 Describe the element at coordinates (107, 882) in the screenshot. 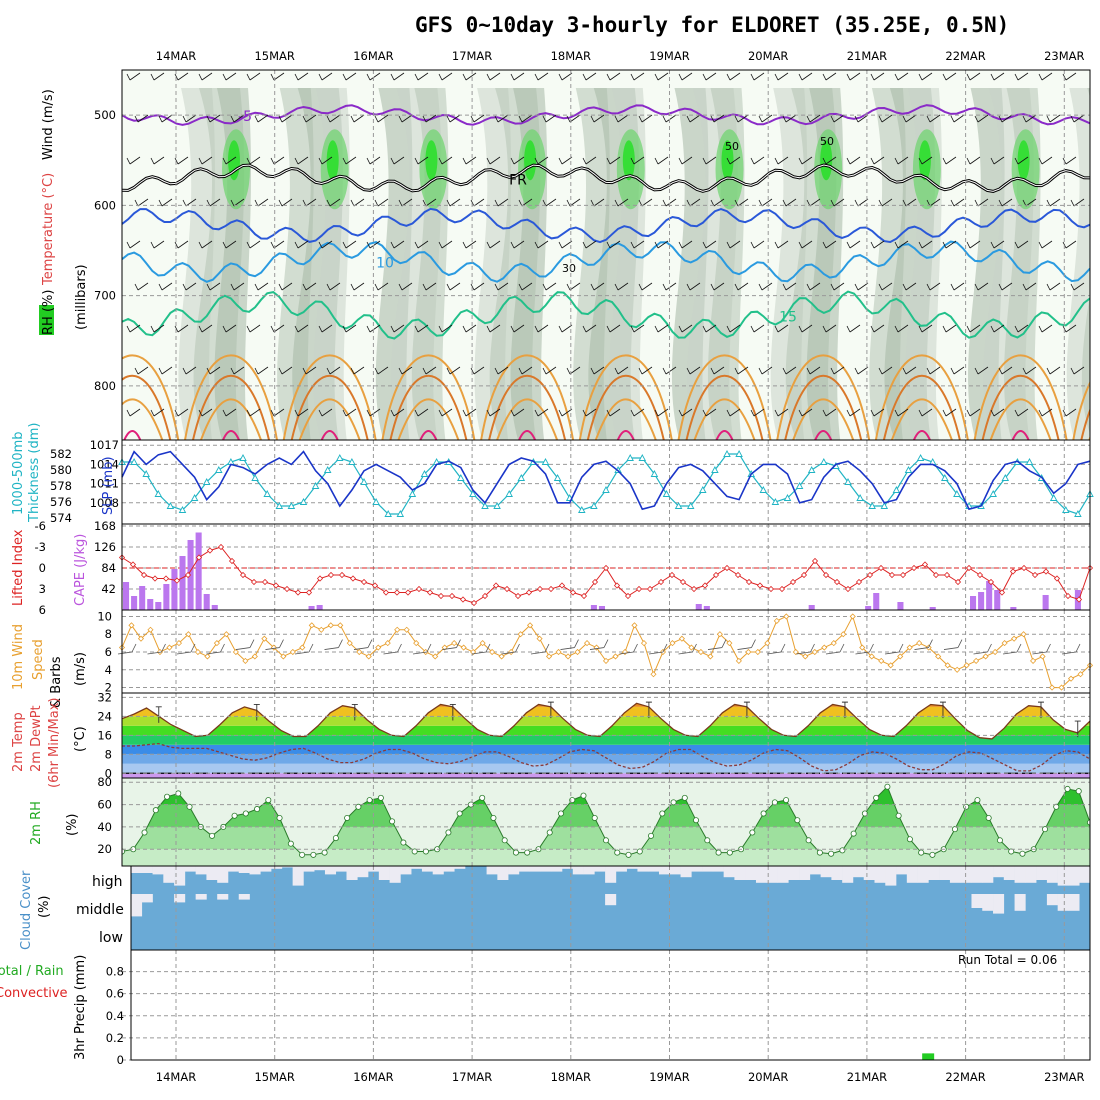

I see `cloud-level-high: high` at that location.